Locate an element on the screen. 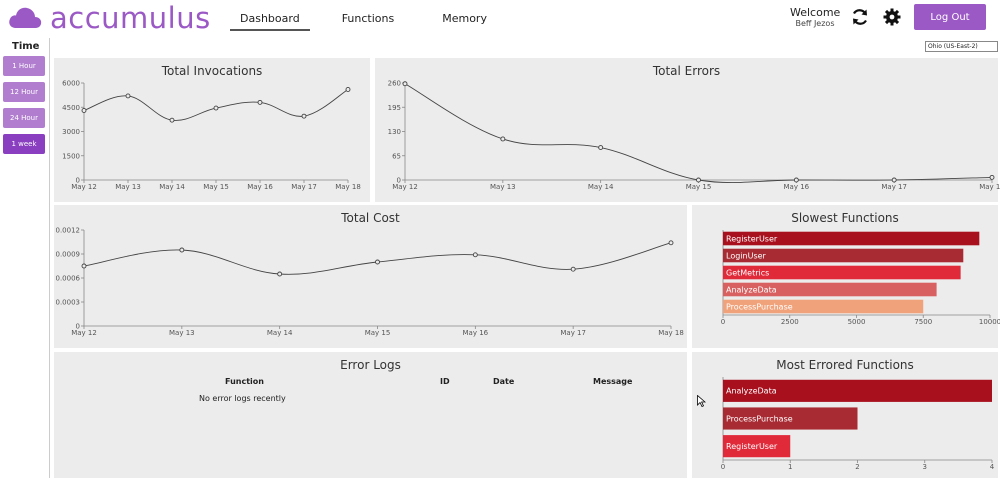 Image resolution: width=1000 pixels, height=478 pixels. x-tick-label: 2500 is located at coordinates (790, 322).